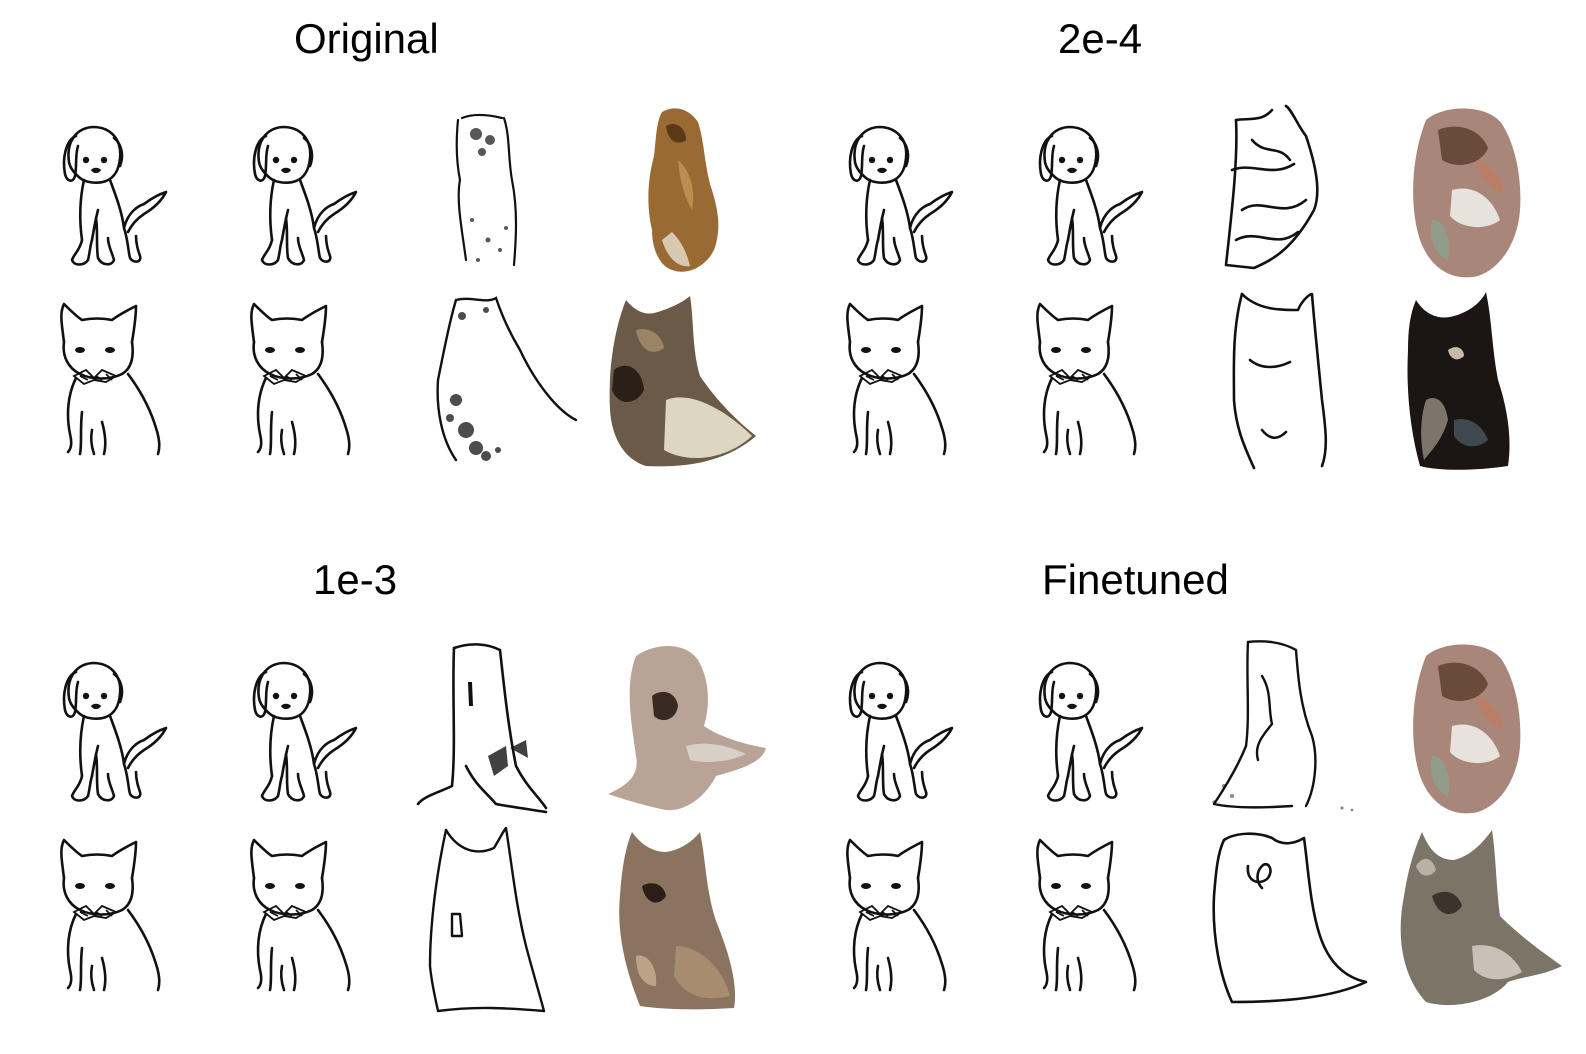 This screenshot has width=1586, height=1054. I want to click on cat-photo-grey-image, so click(1484, 918).